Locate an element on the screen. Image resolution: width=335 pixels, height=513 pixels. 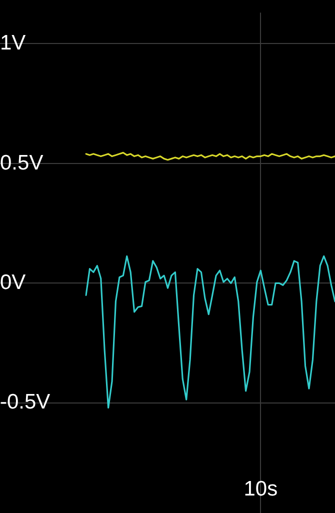
x-tick-label: 10s is located at coordinates (261, 488).